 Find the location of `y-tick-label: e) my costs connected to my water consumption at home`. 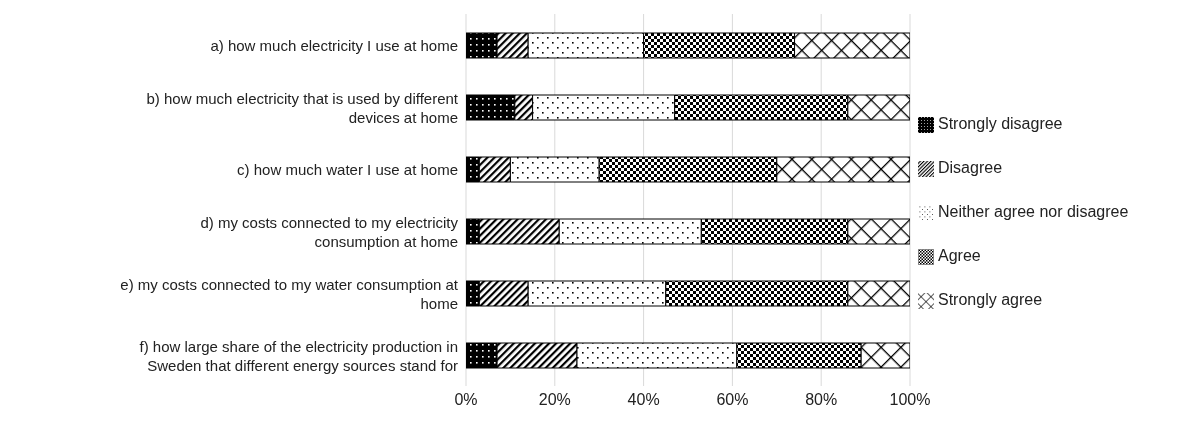

y-tick-label: e) my costs connected to my water consumption at home is located at coordinates (289, 293).